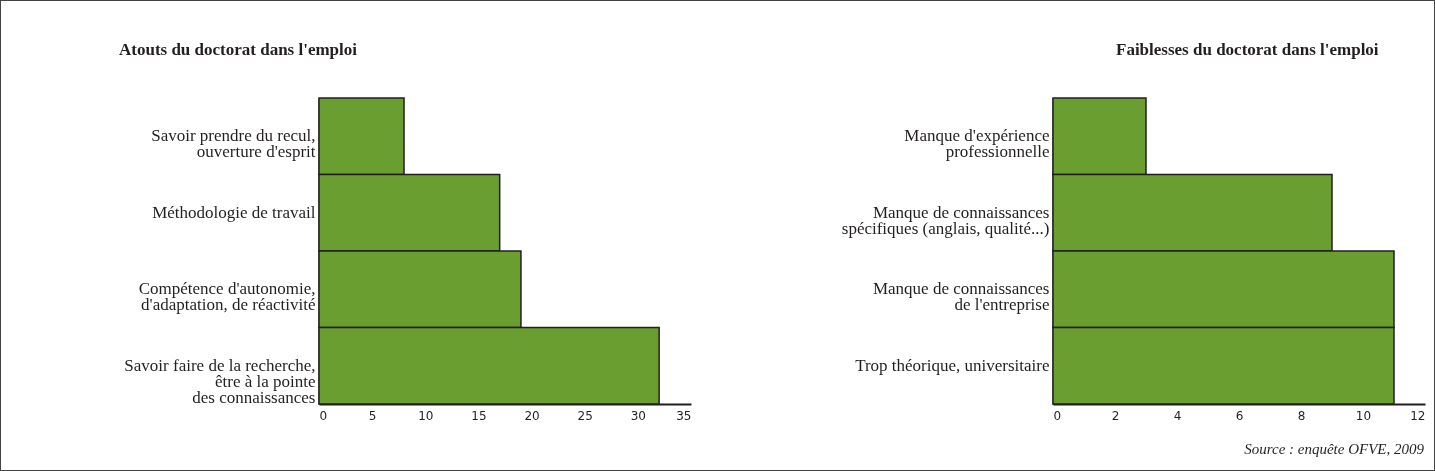 The width and height of the screenshot is (1435, 471). I want to click on x-tick-label: 20, so click(532, 415).